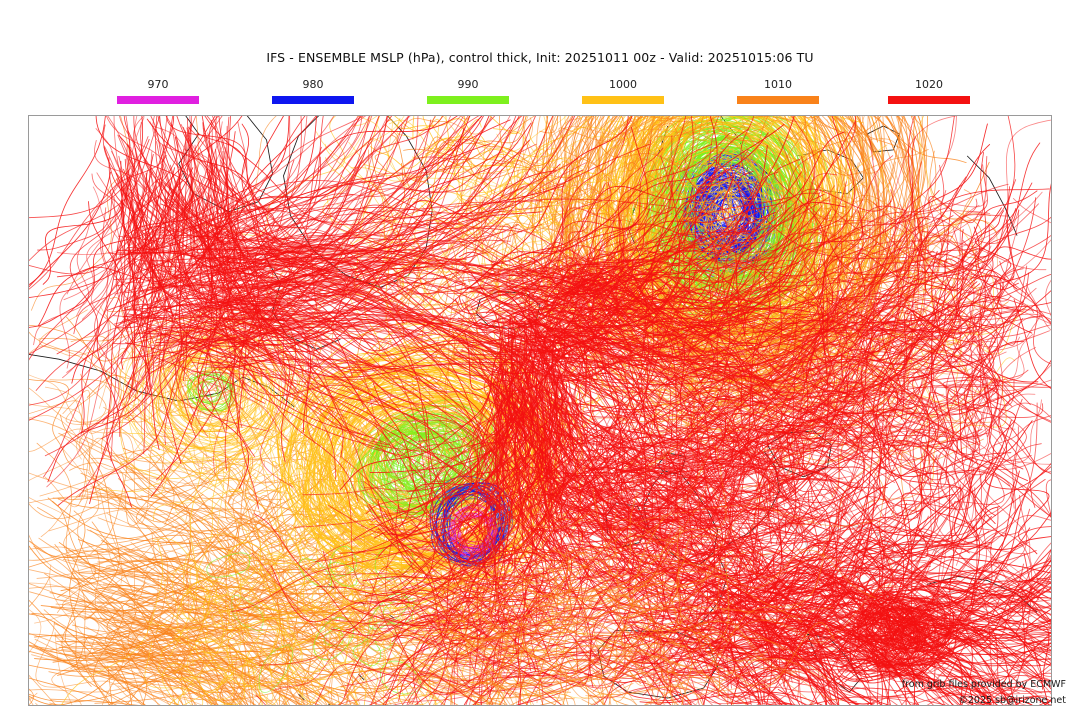 Image resolution: width=1080 pixels, height=718 pixels. I want to click on legend-entry-1020: 1020, so click(929, 91).